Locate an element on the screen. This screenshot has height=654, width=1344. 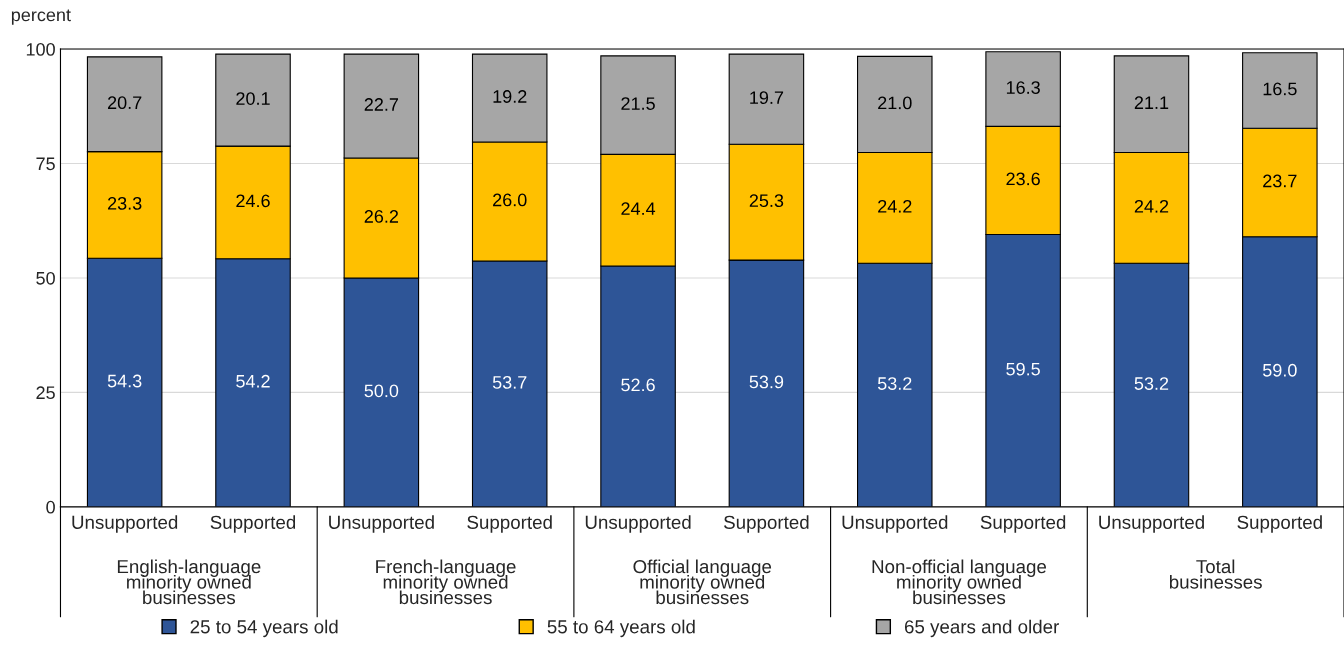
y-tick-label: 25 is located at coordinates (45, 393).